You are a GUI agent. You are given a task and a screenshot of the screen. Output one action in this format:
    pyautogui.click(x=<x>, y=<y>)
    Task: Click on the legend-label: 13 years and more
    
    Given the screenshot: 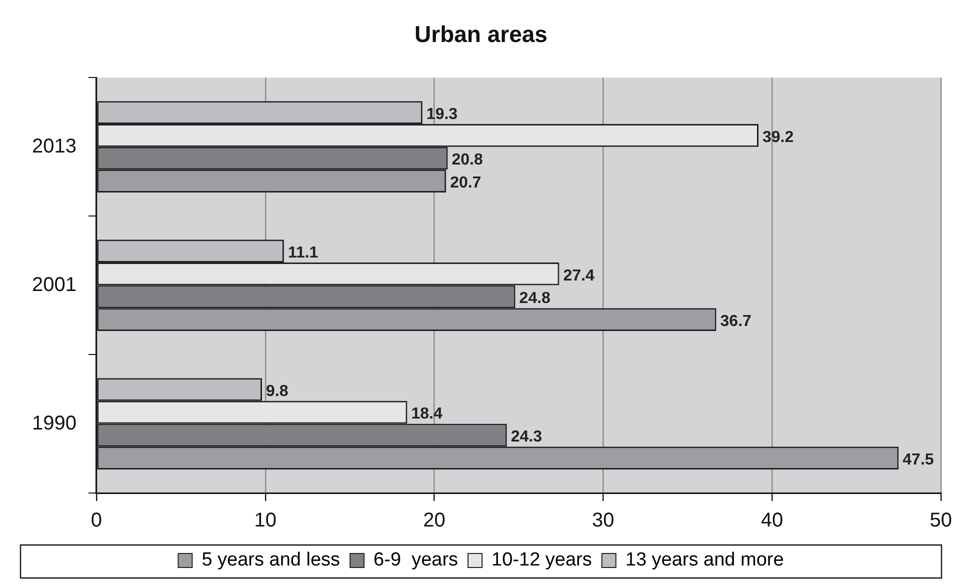 What is the action you would take?
    pyautogui.click(x=704, y=560)
    